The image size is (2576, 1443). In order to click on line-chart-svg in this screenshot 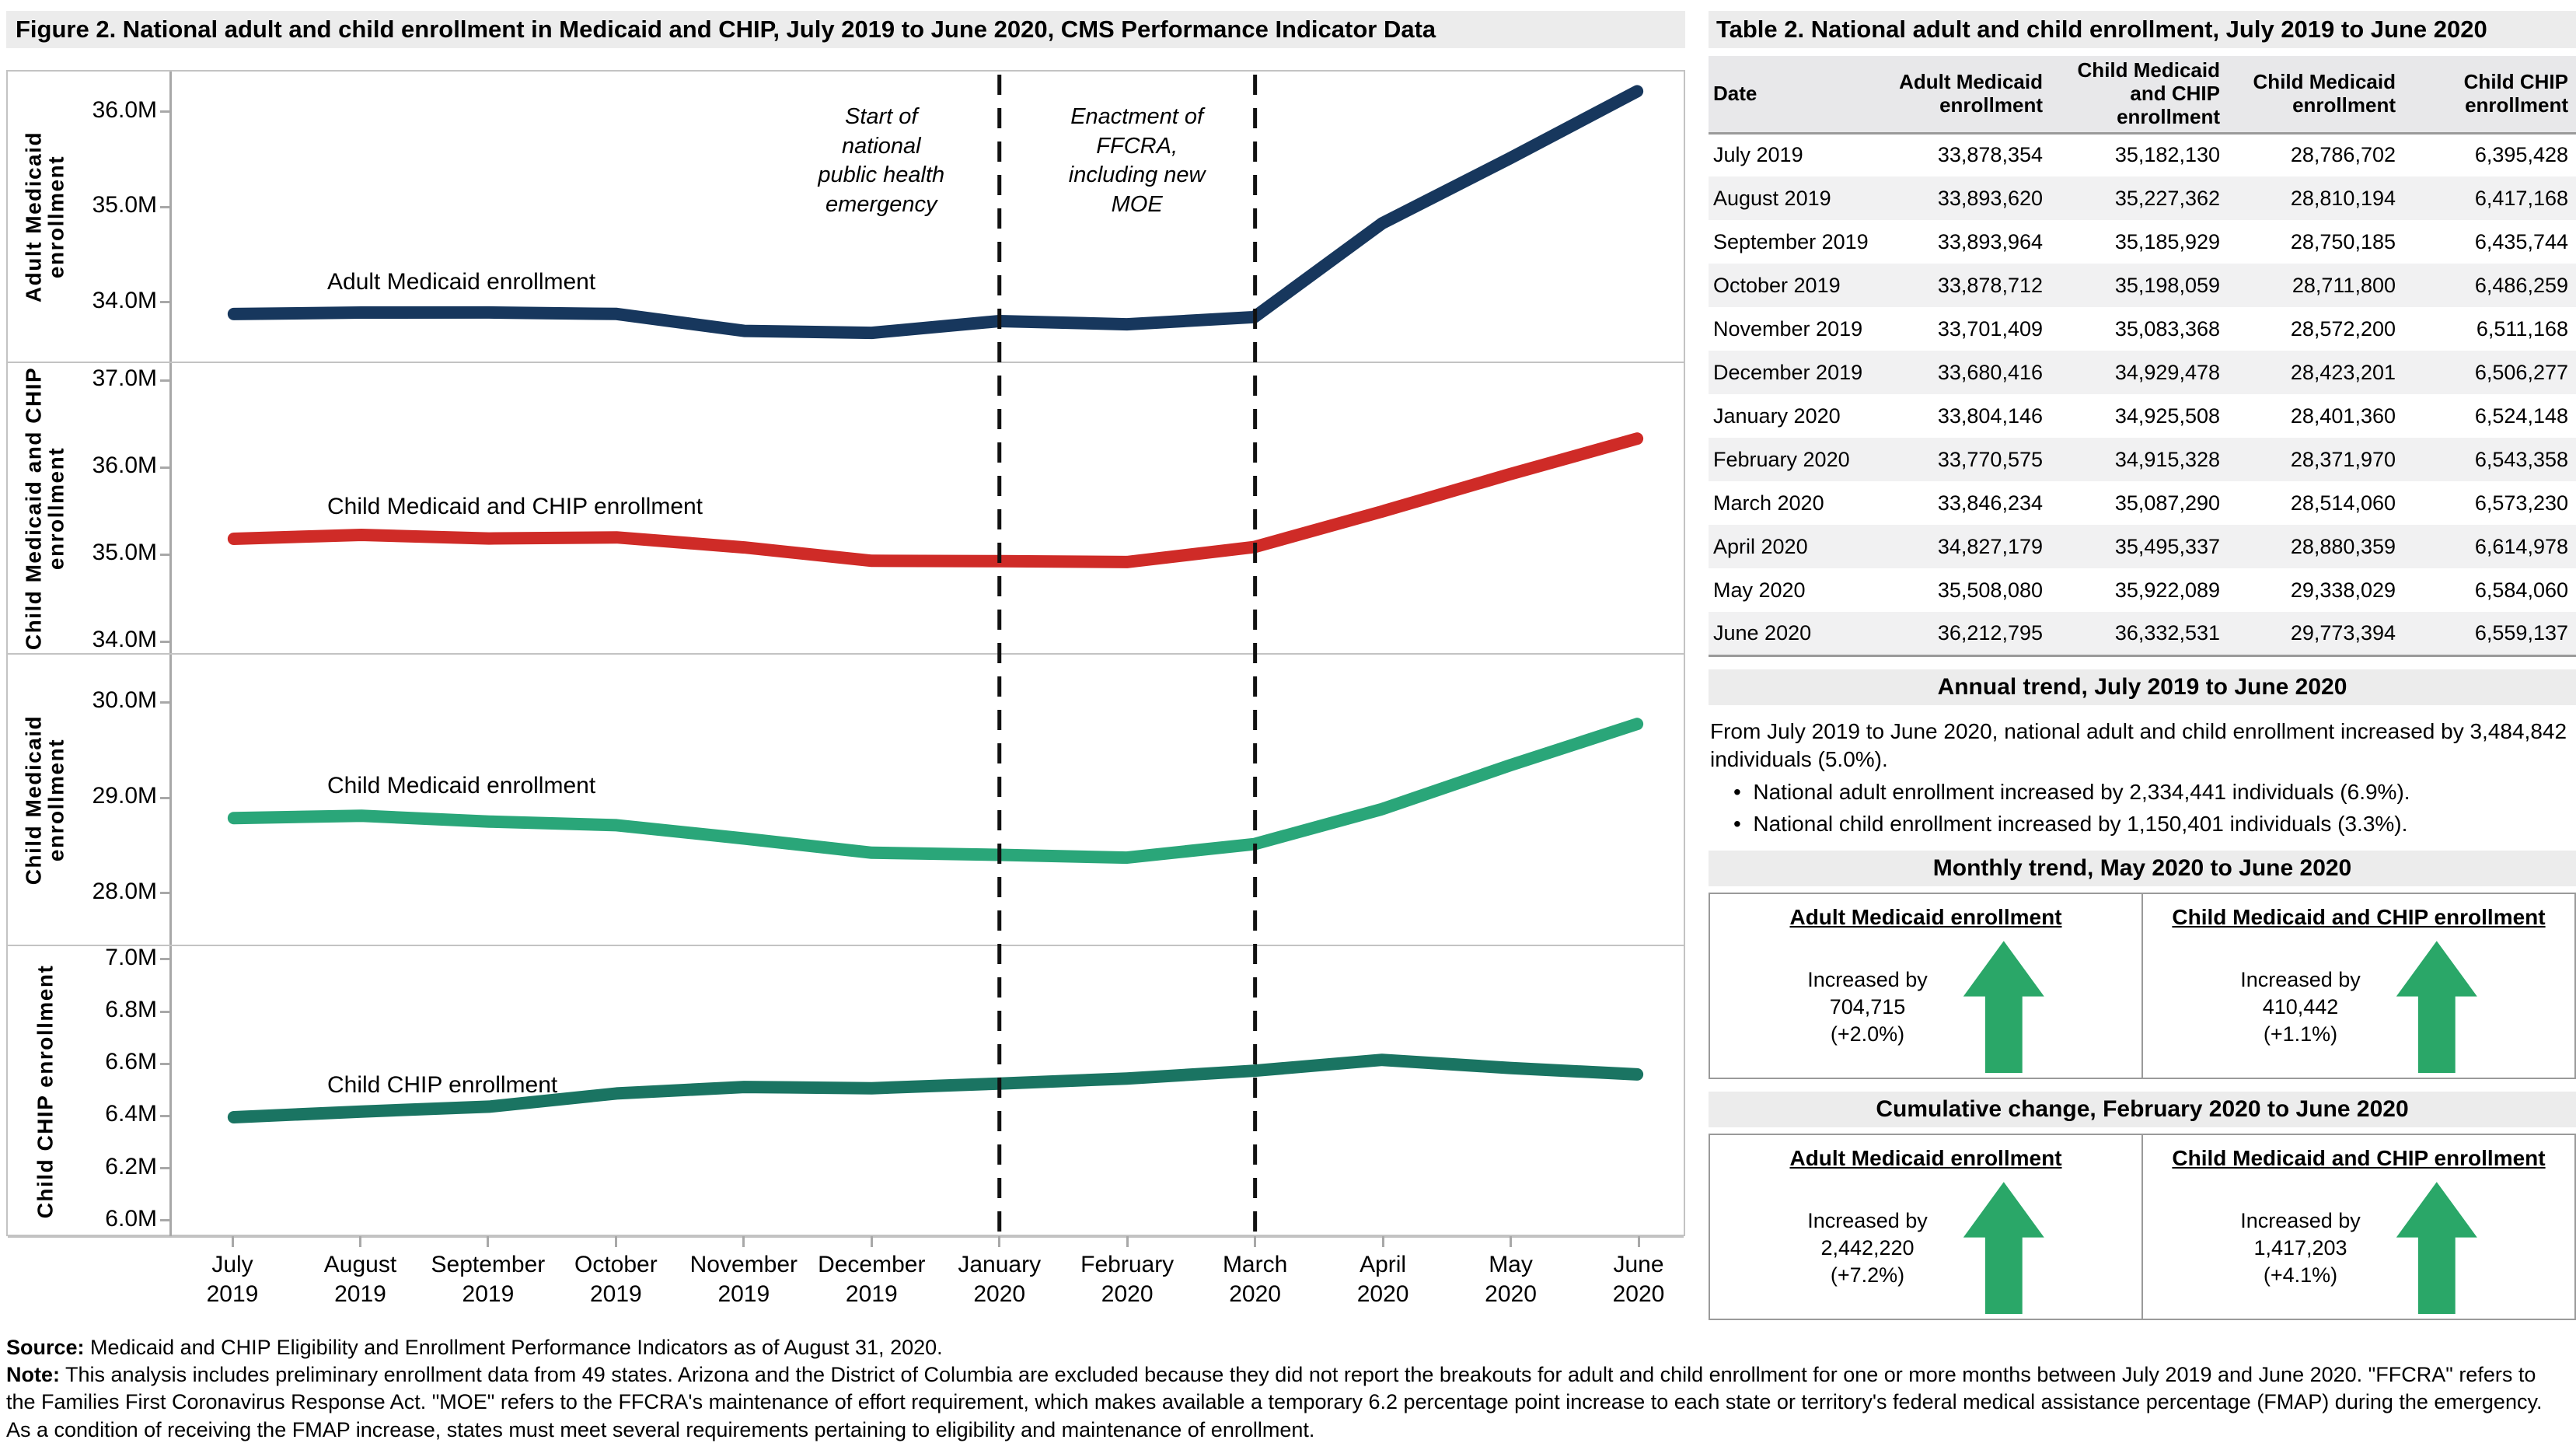, I will do `click(936, 791)`.